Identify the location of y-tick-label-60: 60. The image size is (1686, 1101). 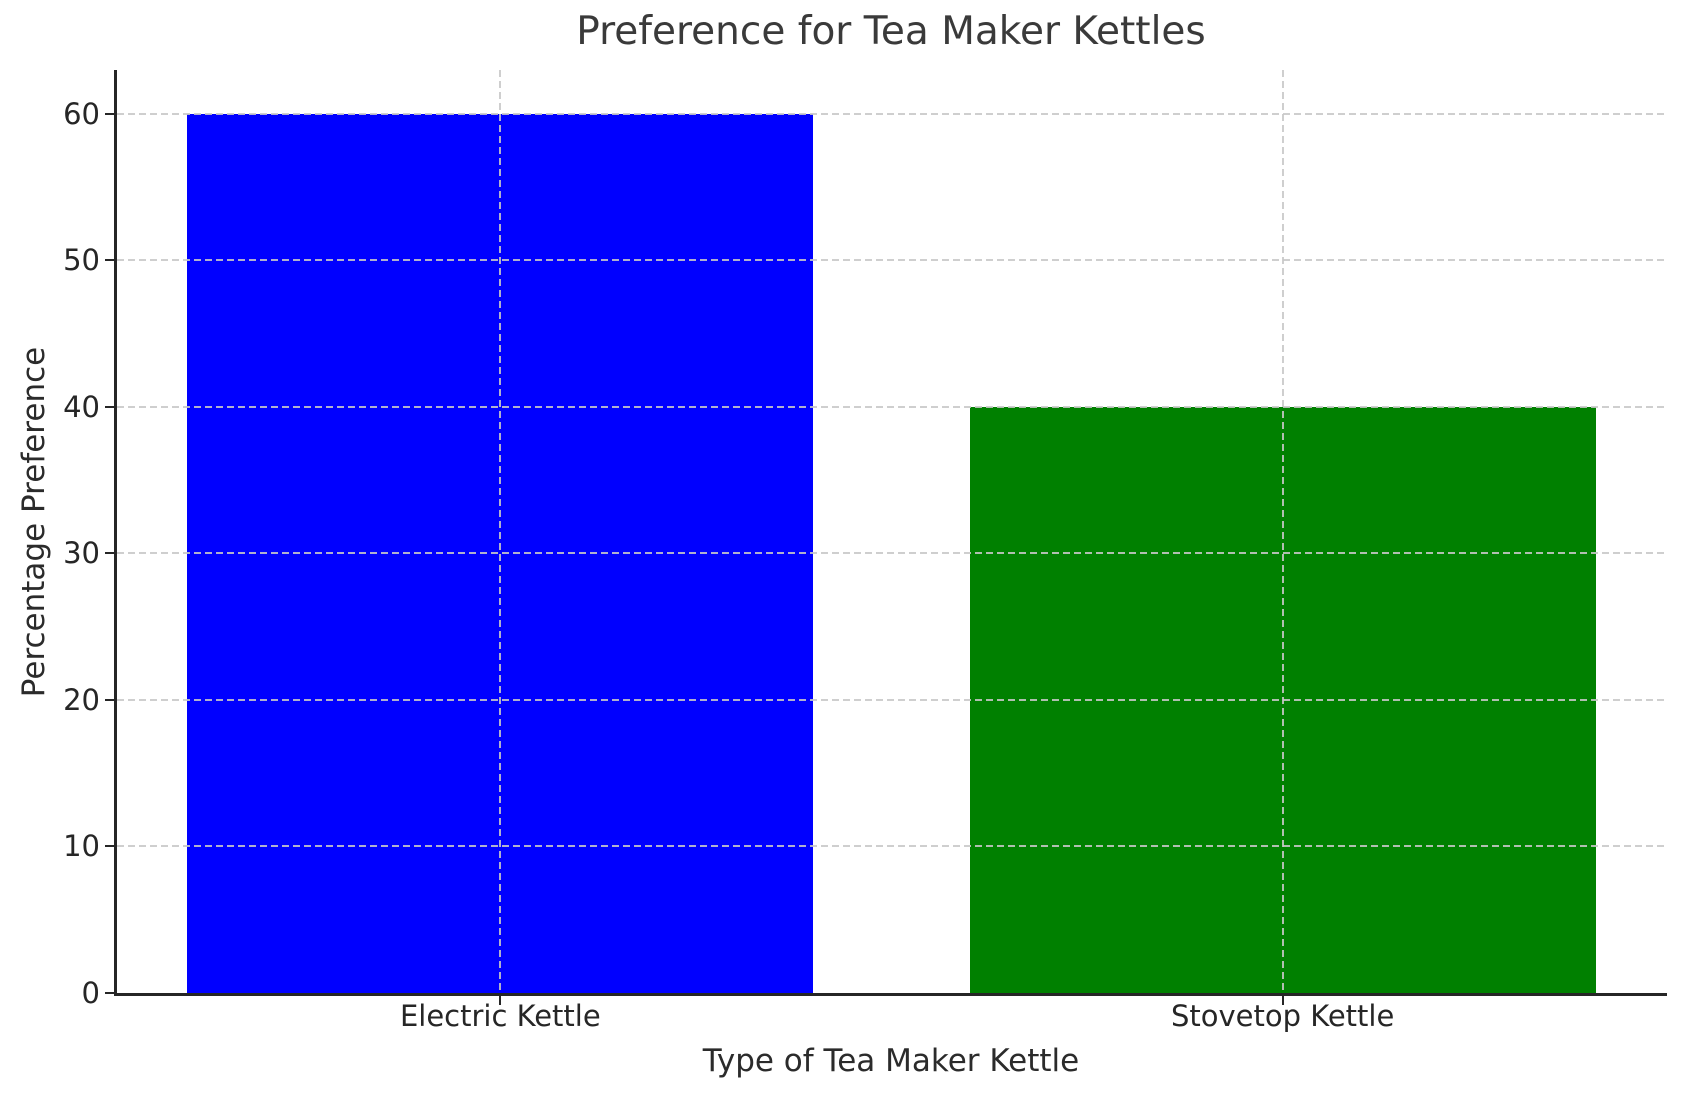
(81, 113).